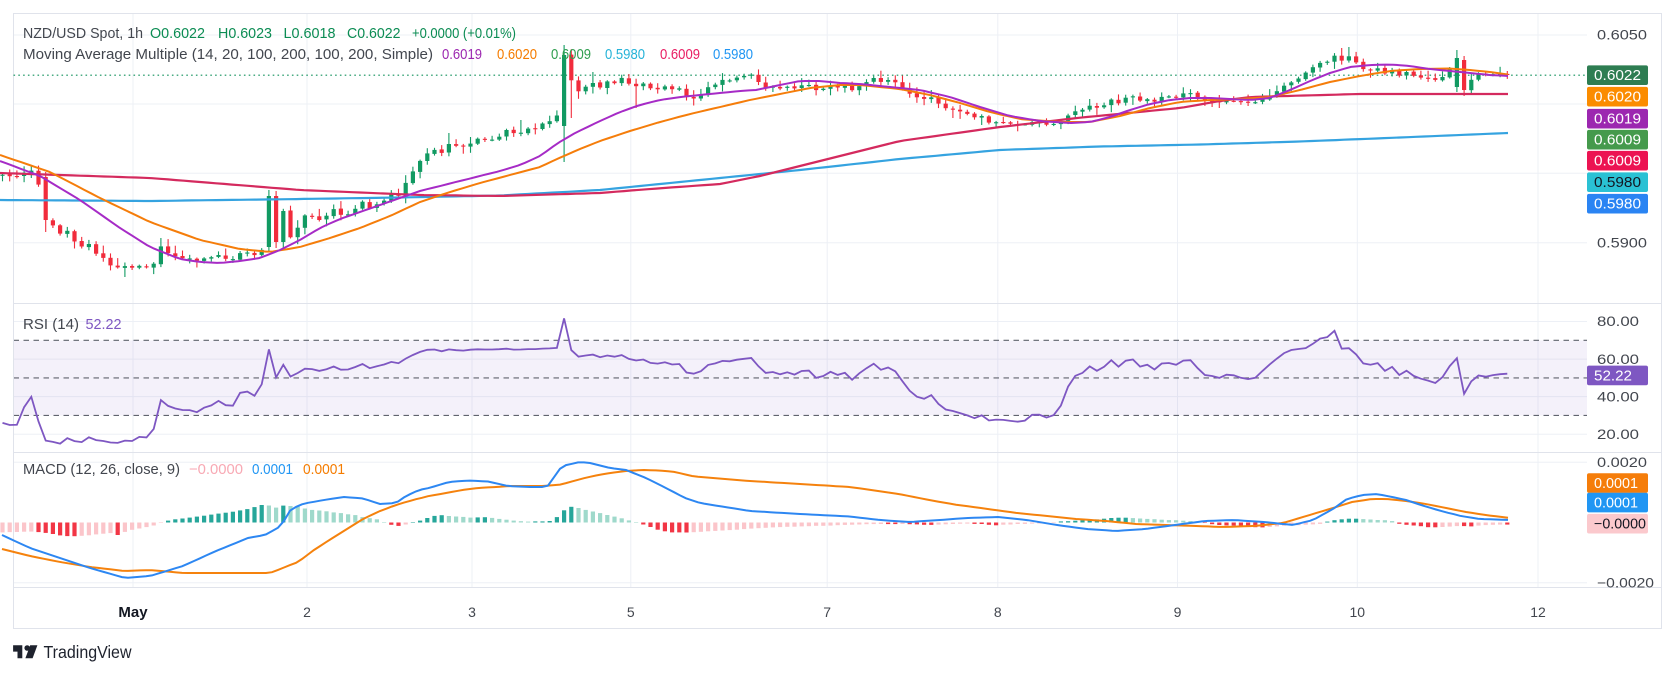 The height and width of the screenshot is (674, 1675). Describe the element at coordinates (1618, 396) in the screenshot. I see `svg-text: 40.00` at that location.